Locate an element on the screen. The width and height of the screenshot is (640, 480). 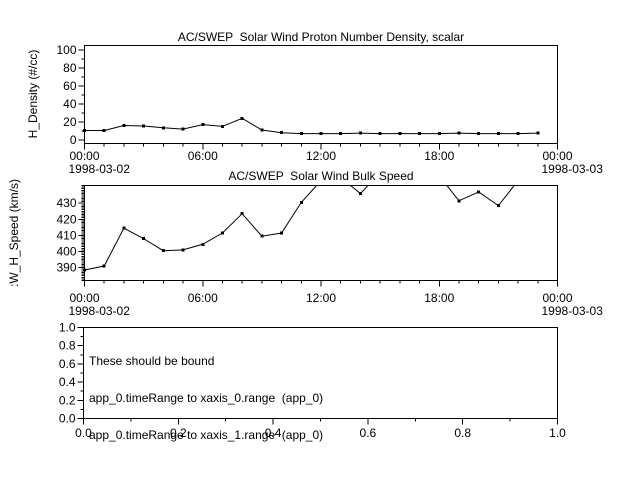
y-tick-label: 0.2 is located at coordinates (67, 400).